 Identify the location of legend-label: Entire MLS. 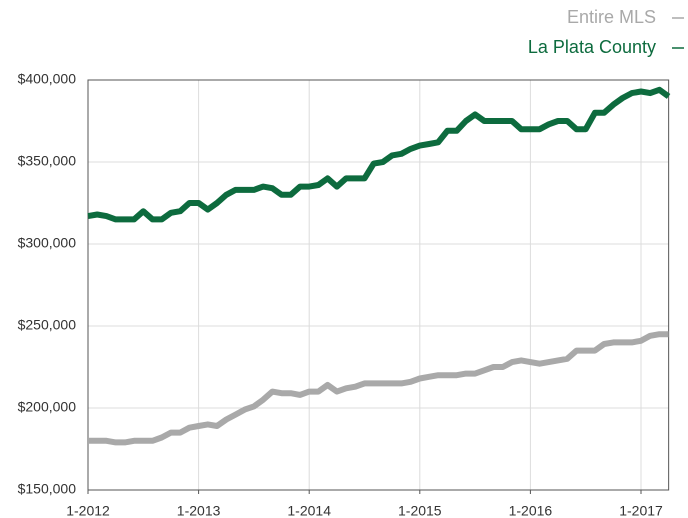
(611, 17).